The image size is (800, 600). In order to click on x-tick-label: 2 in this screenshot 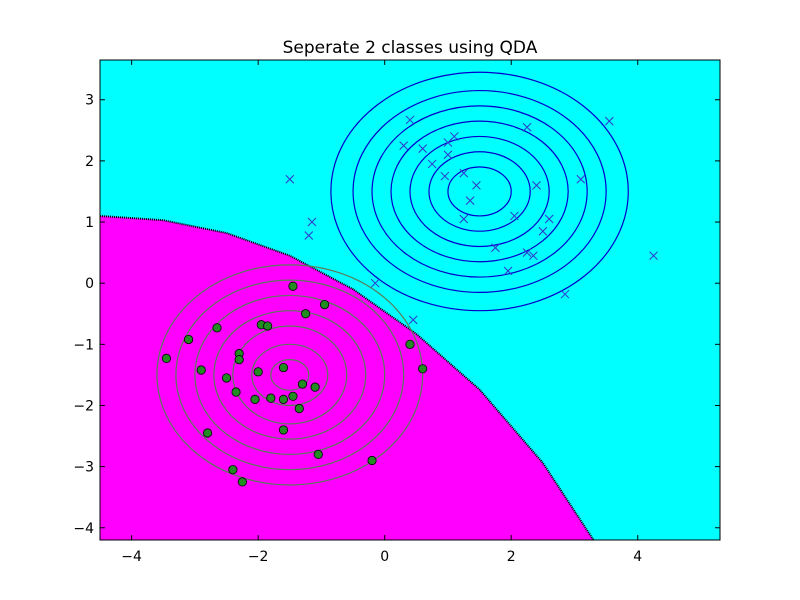, I will do `click(511, 557)`.